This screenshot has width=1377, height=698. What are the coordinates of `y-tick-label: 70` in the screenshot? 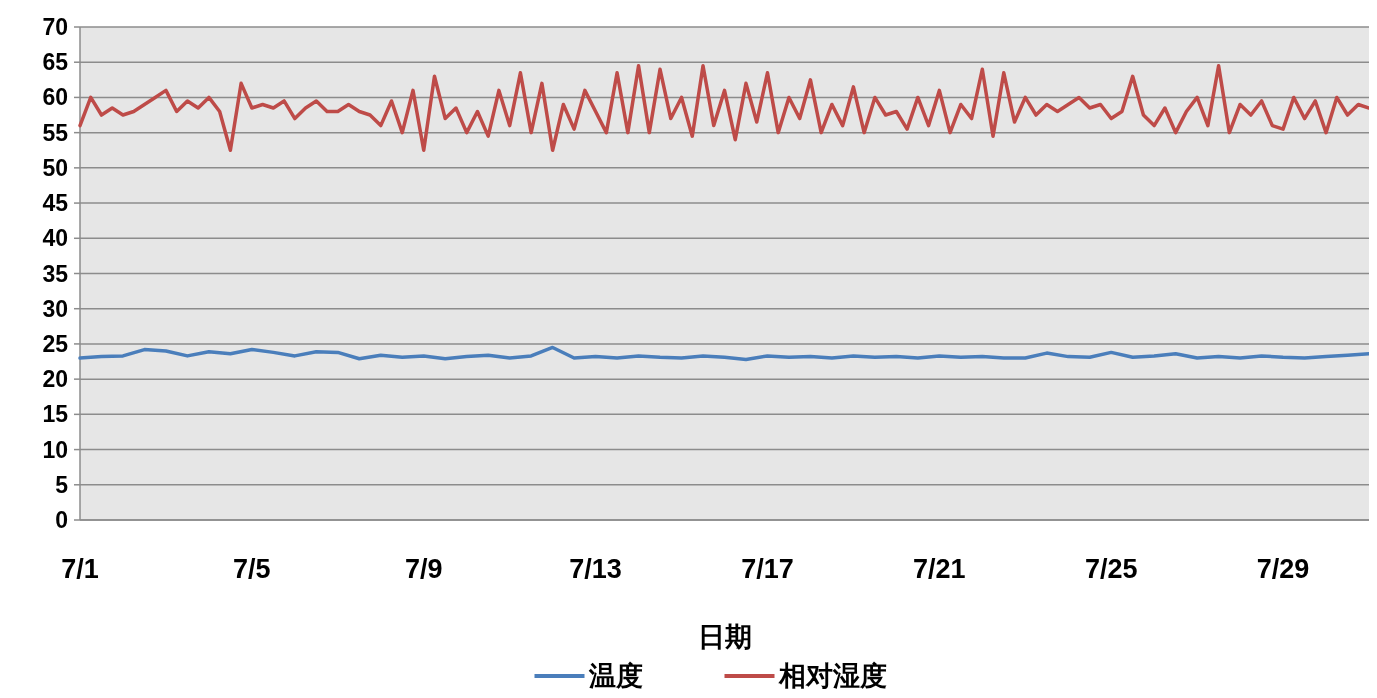 It's located at (55, 27).